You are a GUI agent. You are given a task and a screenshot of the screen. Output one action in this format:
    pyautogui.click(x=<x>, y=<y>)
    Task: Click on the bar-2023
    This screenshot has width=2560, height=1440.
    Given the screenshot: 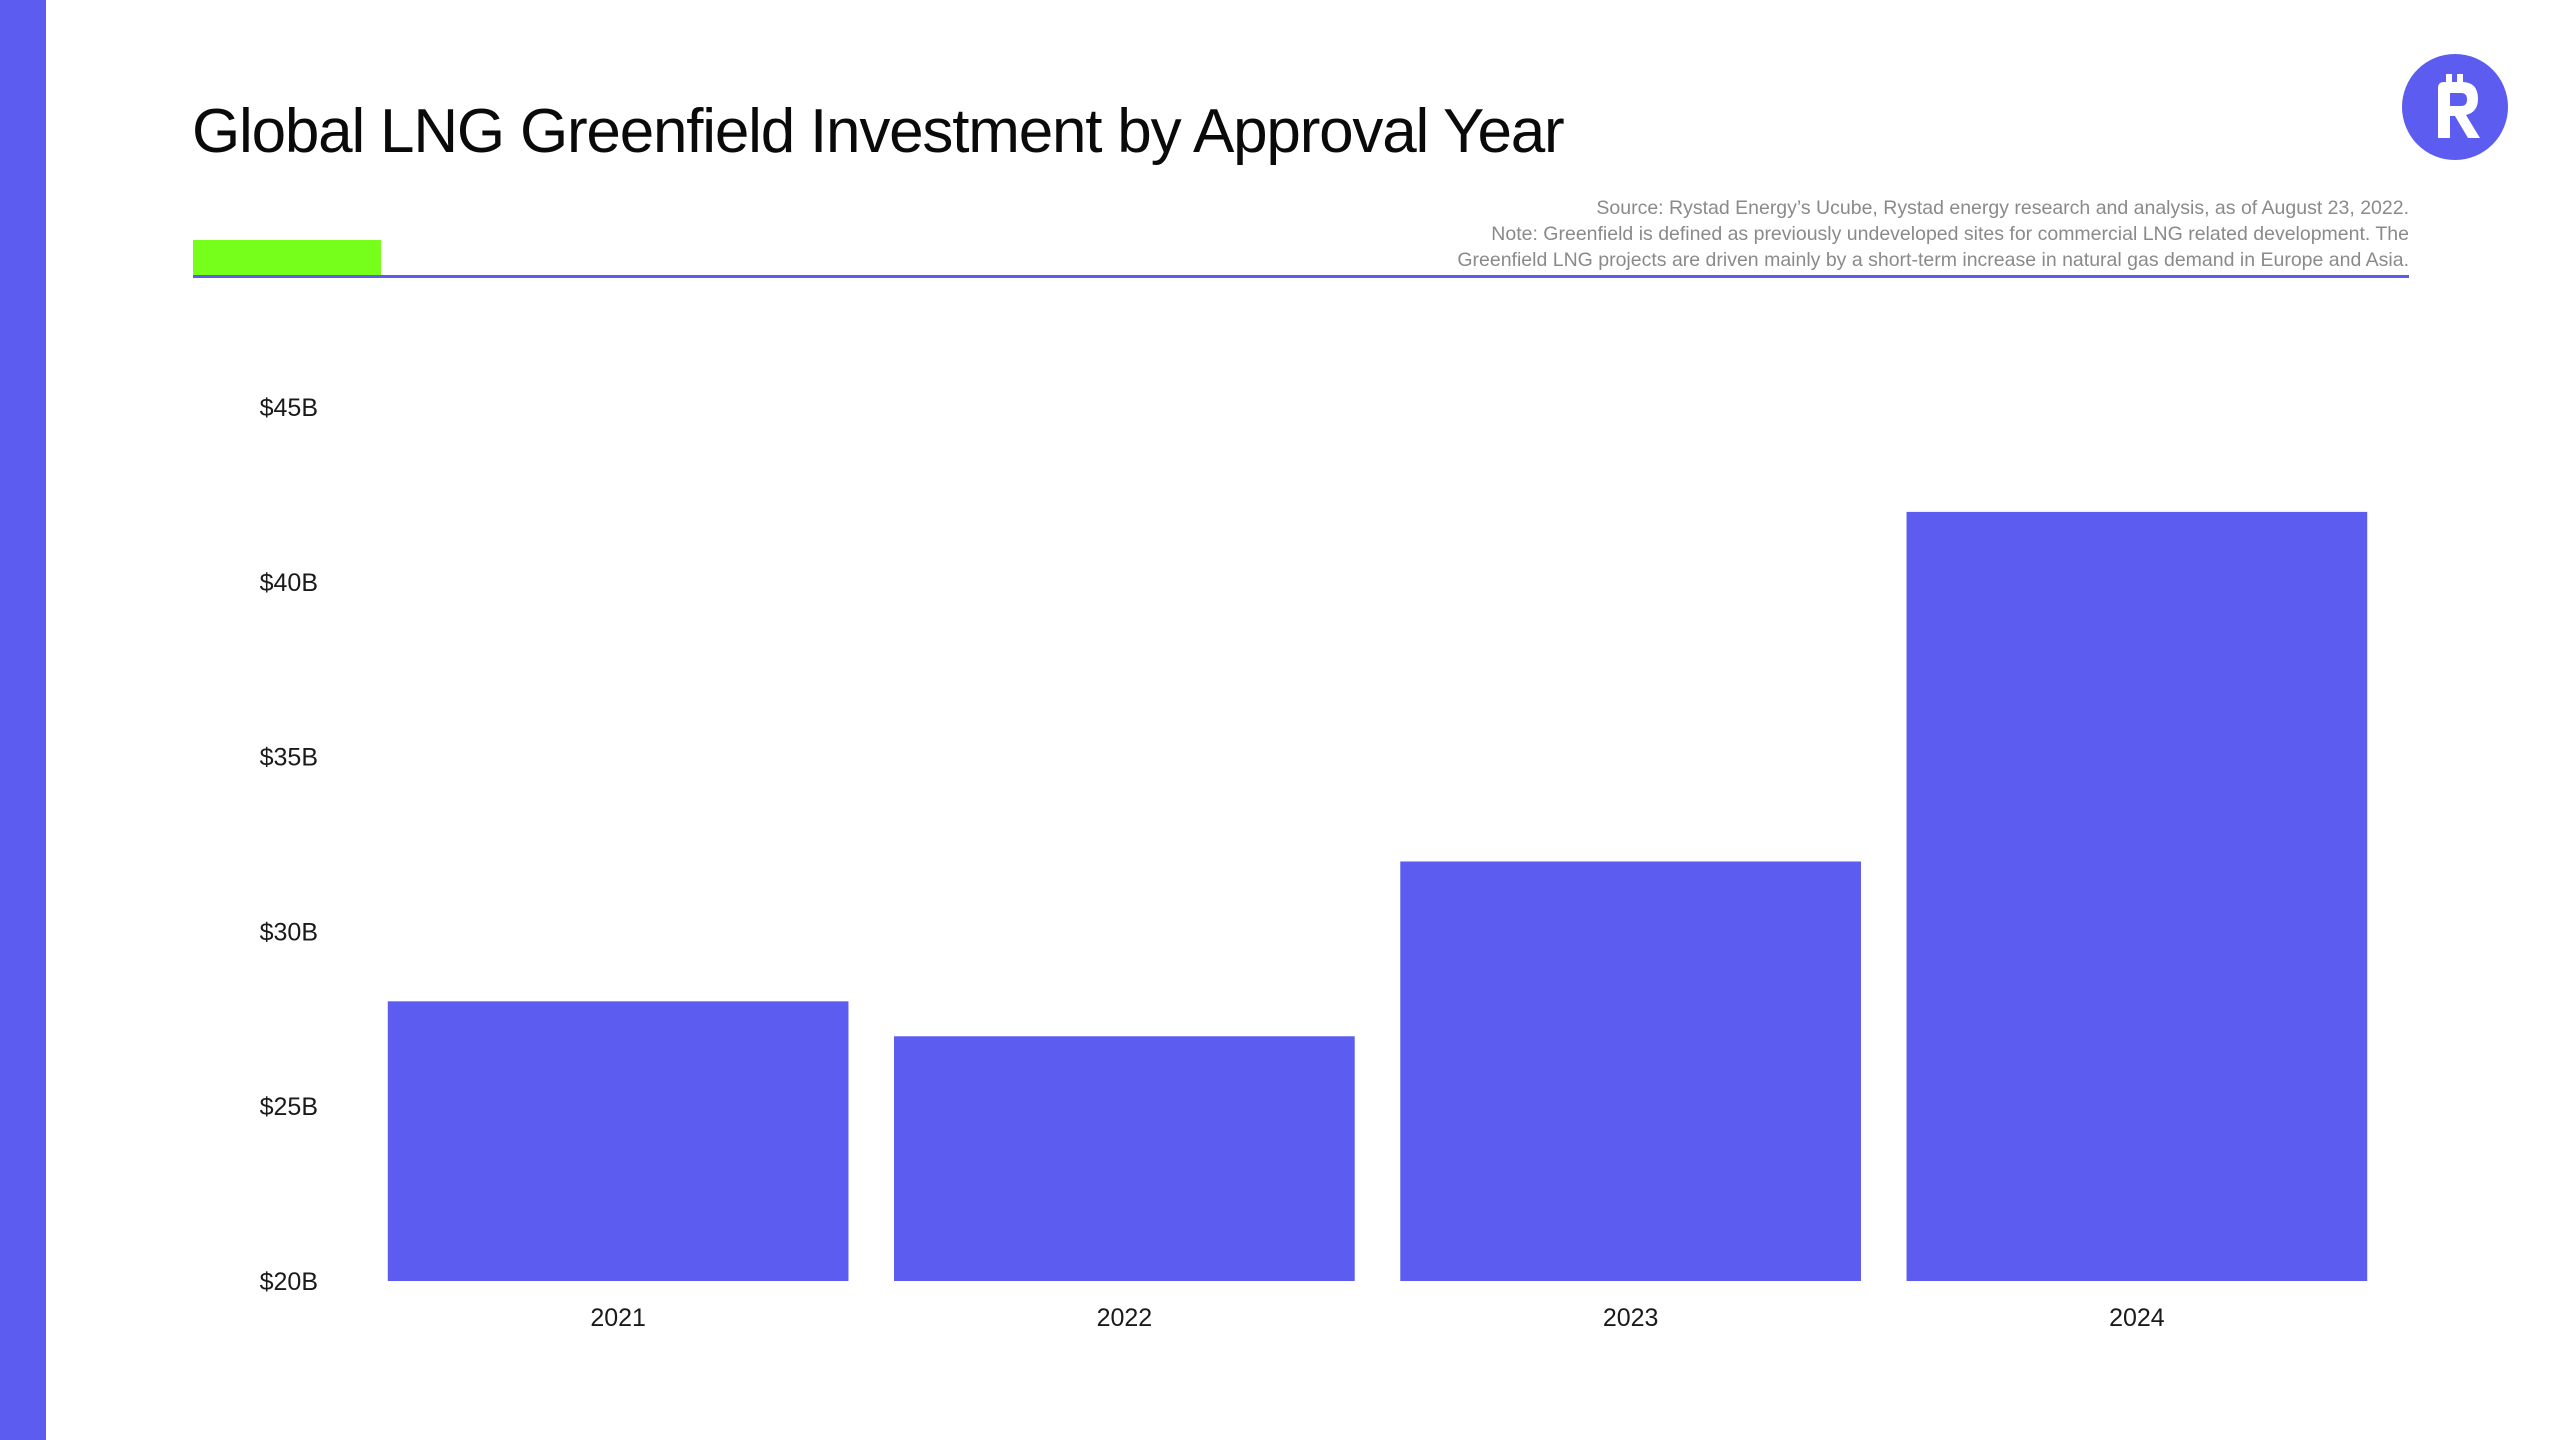 What is the action you would take?
    pyautogui.click(x=1630, y=1071)
    